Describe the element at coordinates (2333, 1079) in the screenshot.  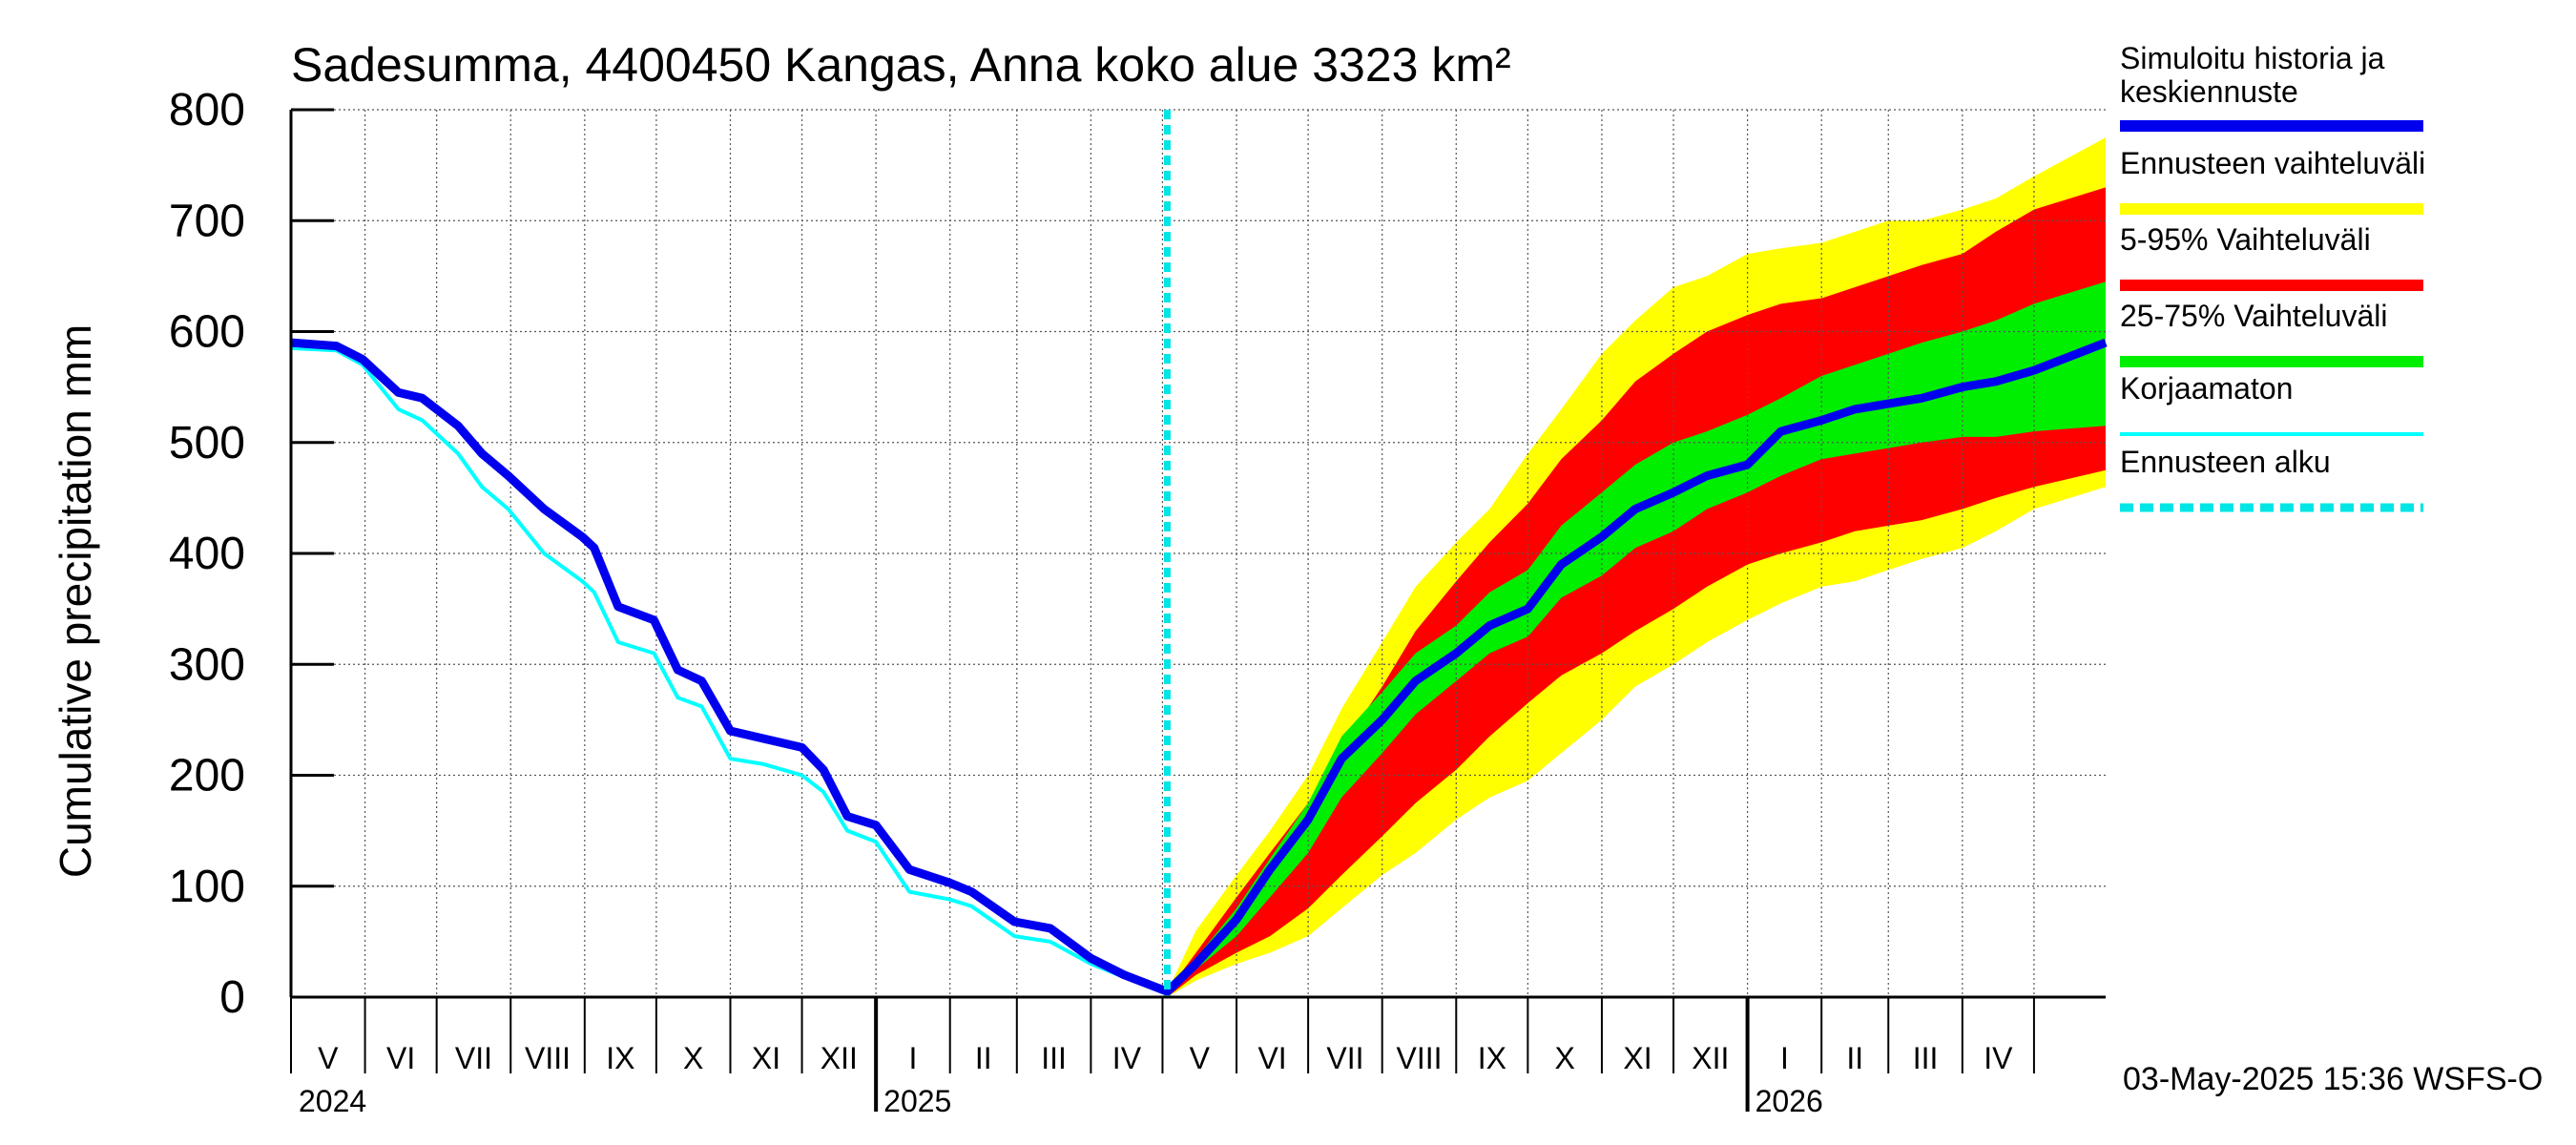
I see `footer-timestamp: 03-May-2025 15:36 WSFS-O` at that location.